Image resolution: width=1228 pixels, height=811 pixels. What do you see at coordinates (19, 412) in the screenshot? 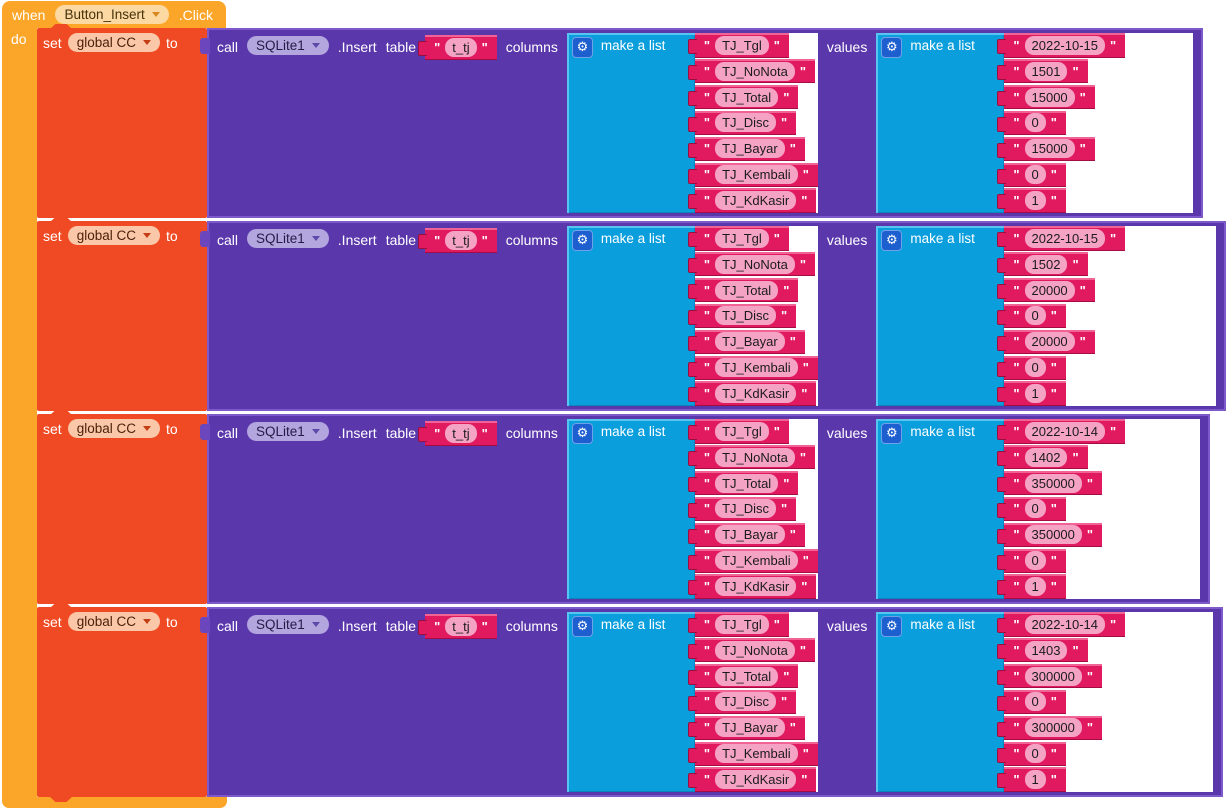
I see `event-block-left-wall` at bounding box center [19, 412].